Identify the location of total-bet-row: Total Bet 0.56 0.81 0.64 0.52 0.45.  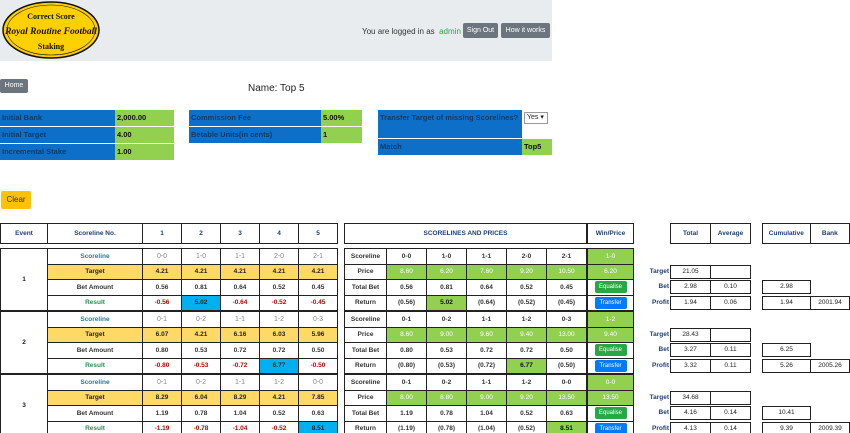
(465, 287).